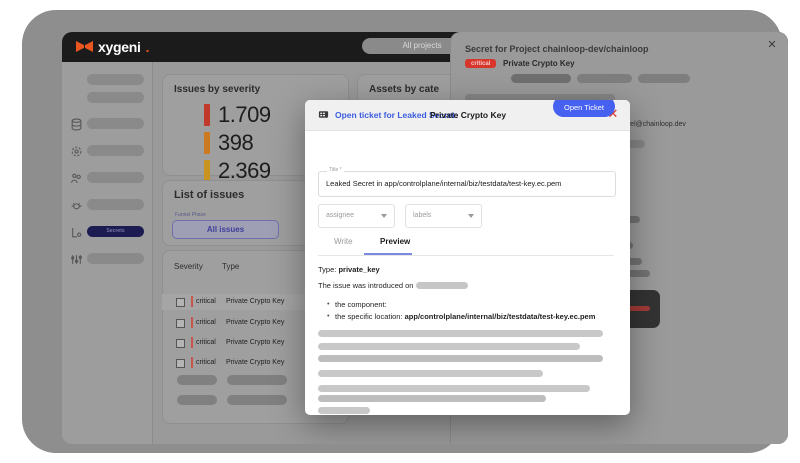  I want to click on settings-sliders-icon, so click(76, 259).